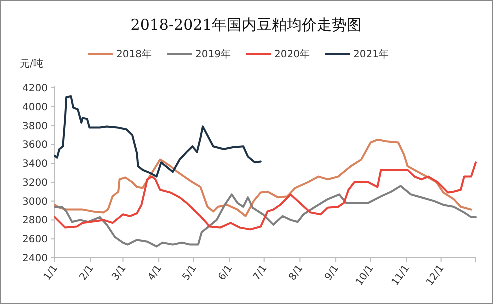 The height and width of the screenshot is (304, 493). I want to click on legend-label: 2020年, so click(292, 54).